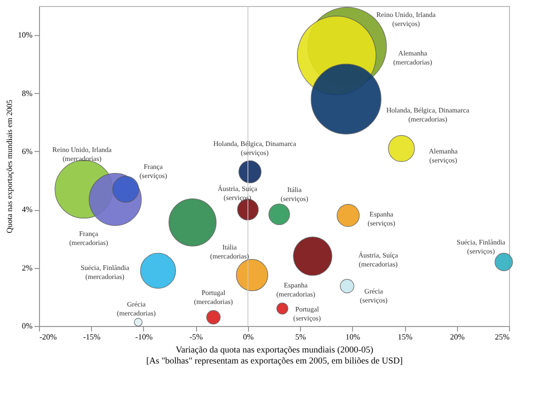  What do you see at coordinates (92, 337) in the screenshot?
I see `x-tick-label: -15%` at bounding box center [92, 337].